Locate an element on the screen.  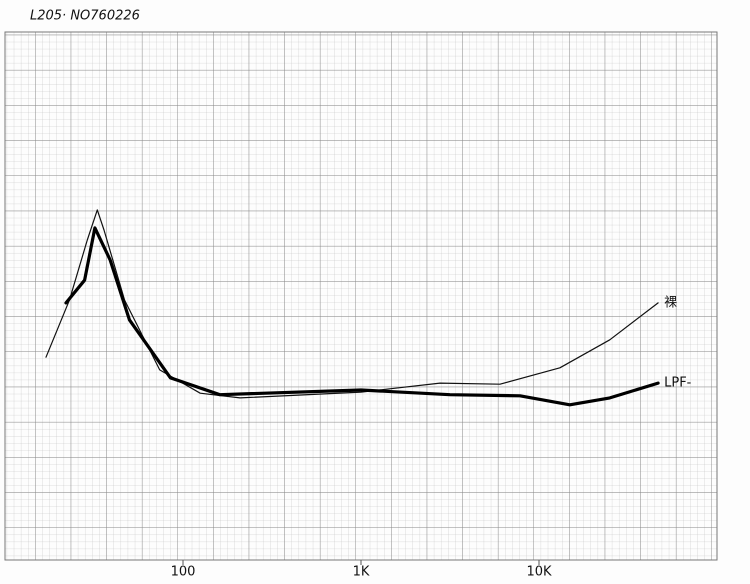
x-tick-label: 1K is located at coordinates (361, 572).